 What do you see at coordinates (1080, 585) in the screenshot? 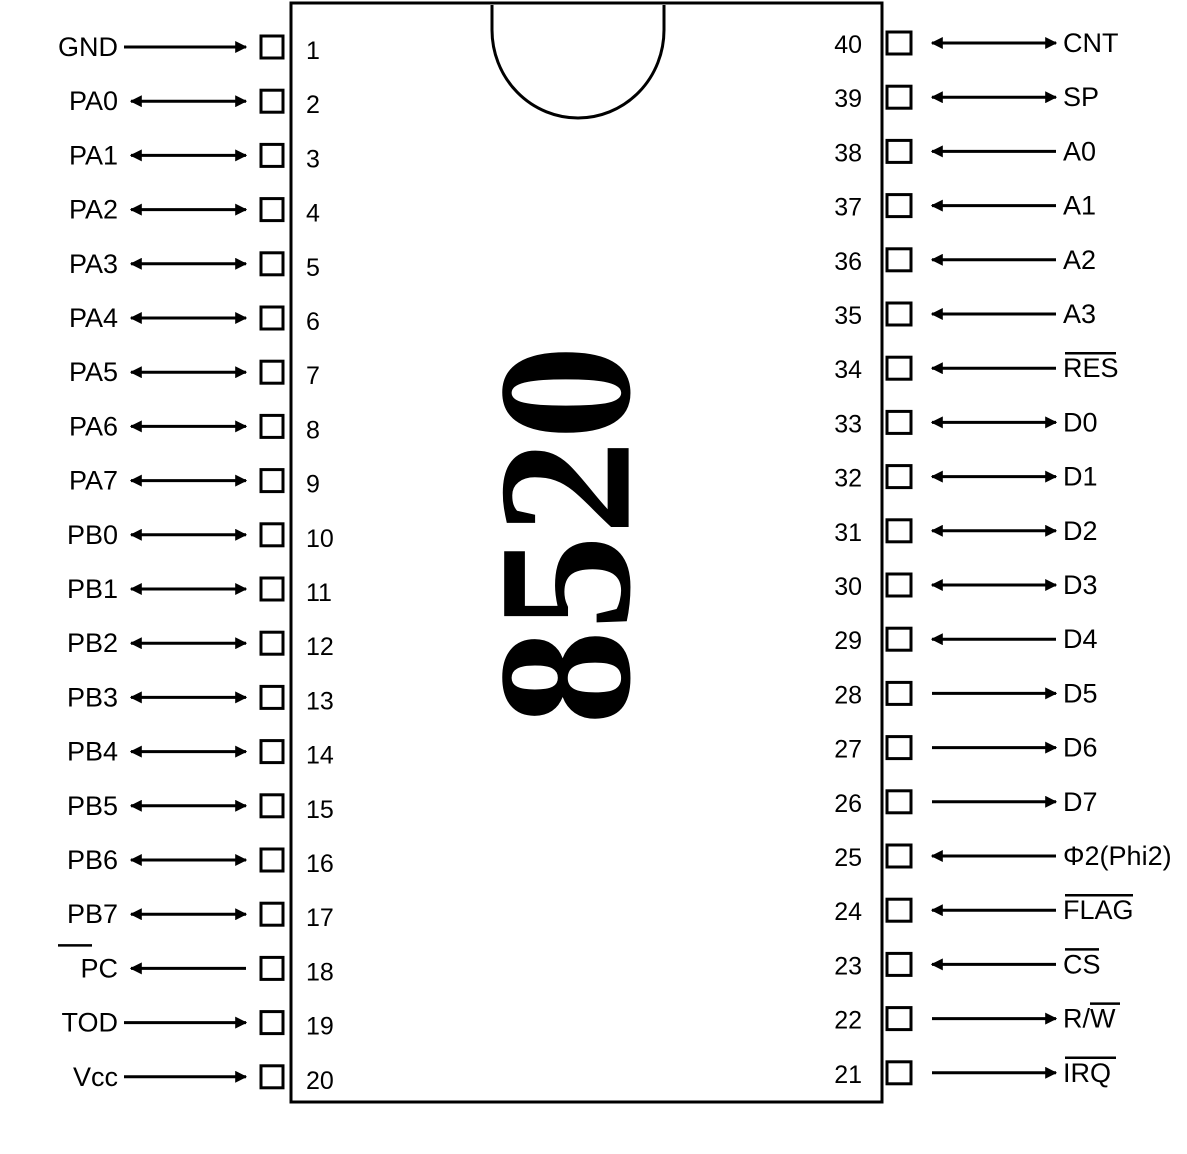
I see `signal-label: D3` at bounding box center [1080, 585].